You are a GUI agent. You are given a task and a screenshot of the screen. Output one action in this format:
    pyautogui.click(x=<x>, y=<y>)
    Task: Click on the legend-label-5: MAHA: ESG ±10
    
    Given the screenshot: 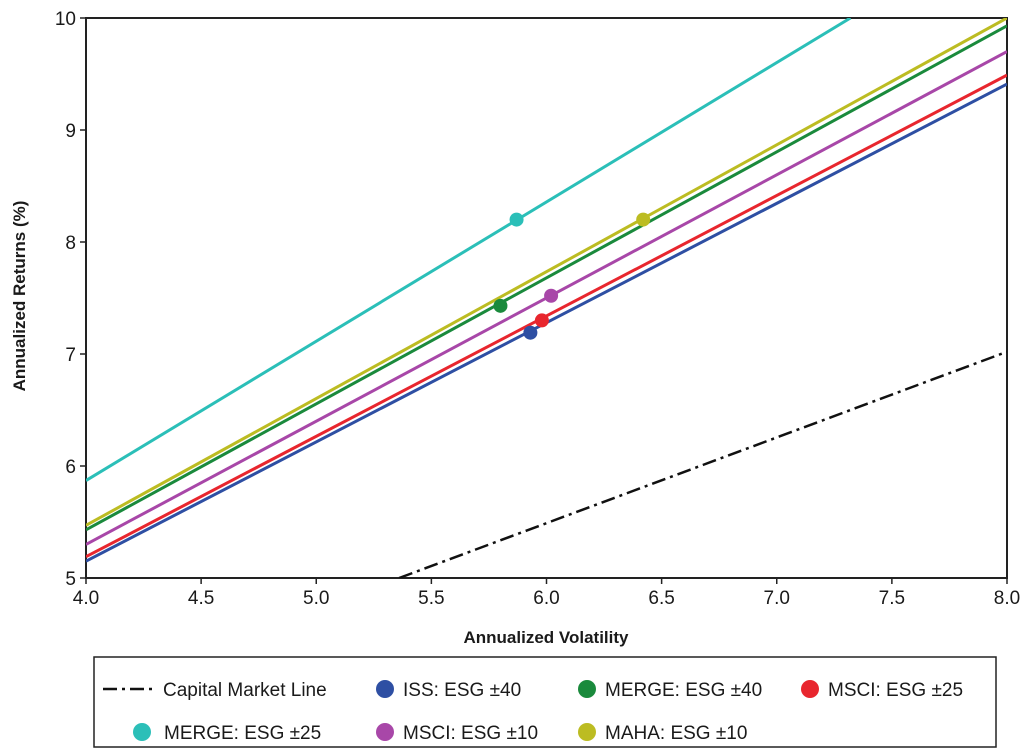 What is the action you would take?
    pyautogui.click(x=676, y=733)
    